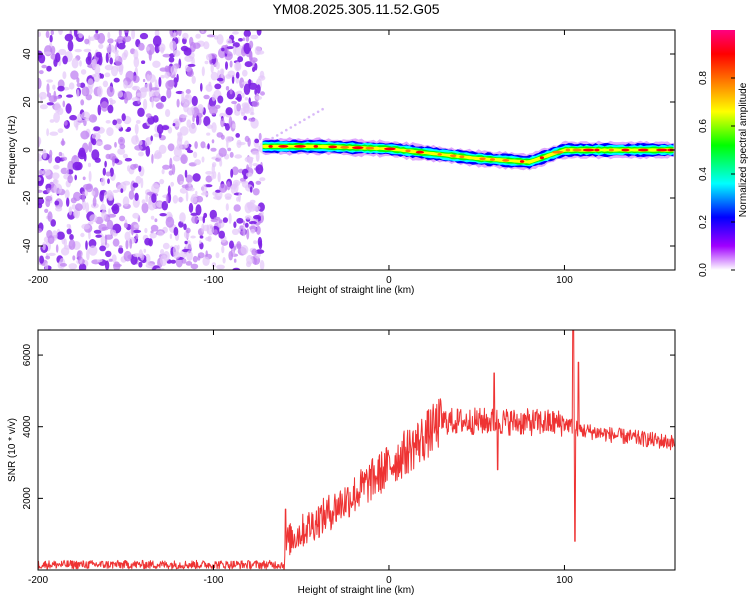  Describe the element at coordinates (356, 290) in the screenshot. I see `spectrogram-x-axis-label: Height of straight line (km)` at that location.